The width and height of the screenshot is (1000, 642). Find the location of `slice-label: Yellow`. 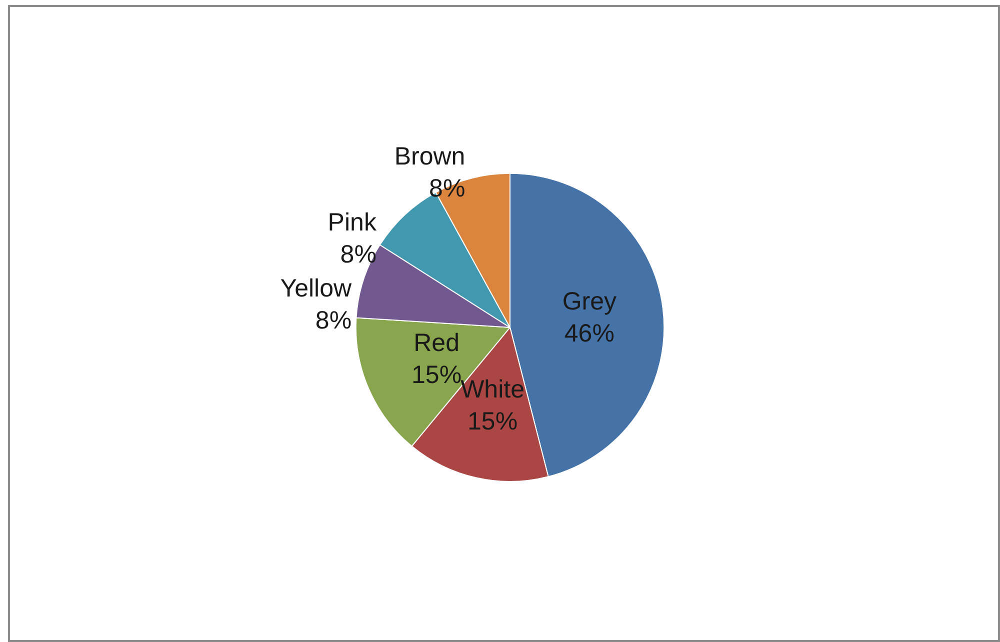

slice-label: Yellow is located at coordinates (316, 288).